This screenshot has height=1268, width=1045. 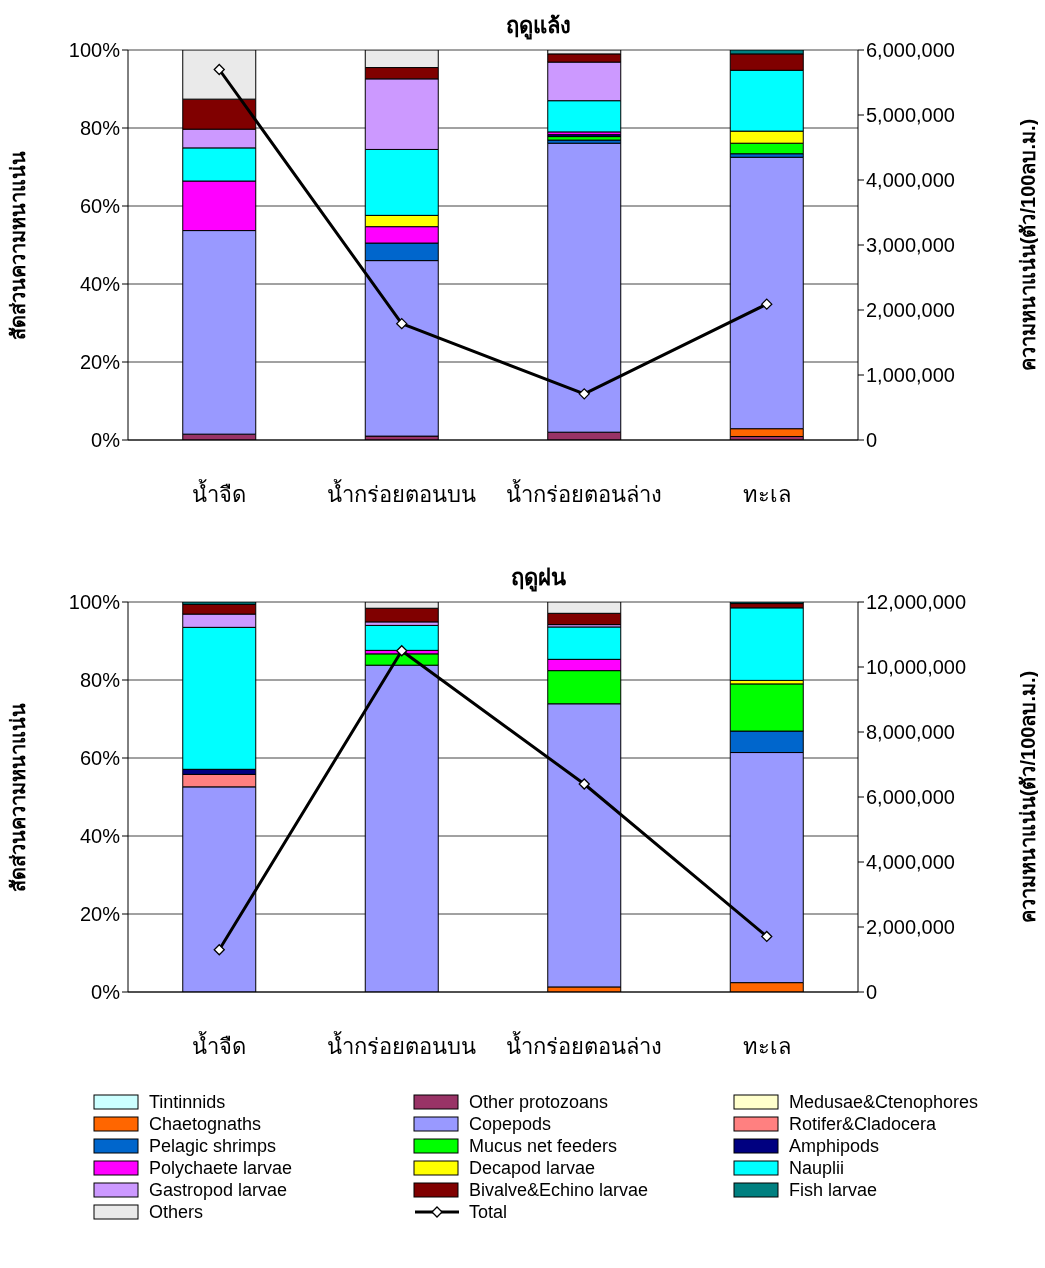 What do you see at coordinates (910, 375) in the screenshot?
I see `y2-tick-label: 1,000,000` at bounding box center [910, 375].